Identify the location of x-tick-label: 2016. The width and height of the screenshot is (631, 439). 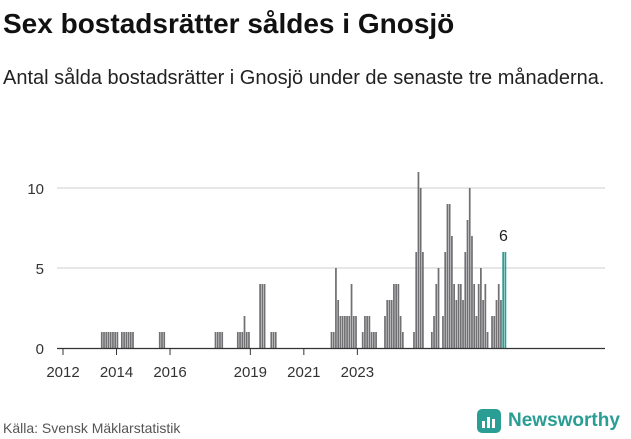
(169, 372).